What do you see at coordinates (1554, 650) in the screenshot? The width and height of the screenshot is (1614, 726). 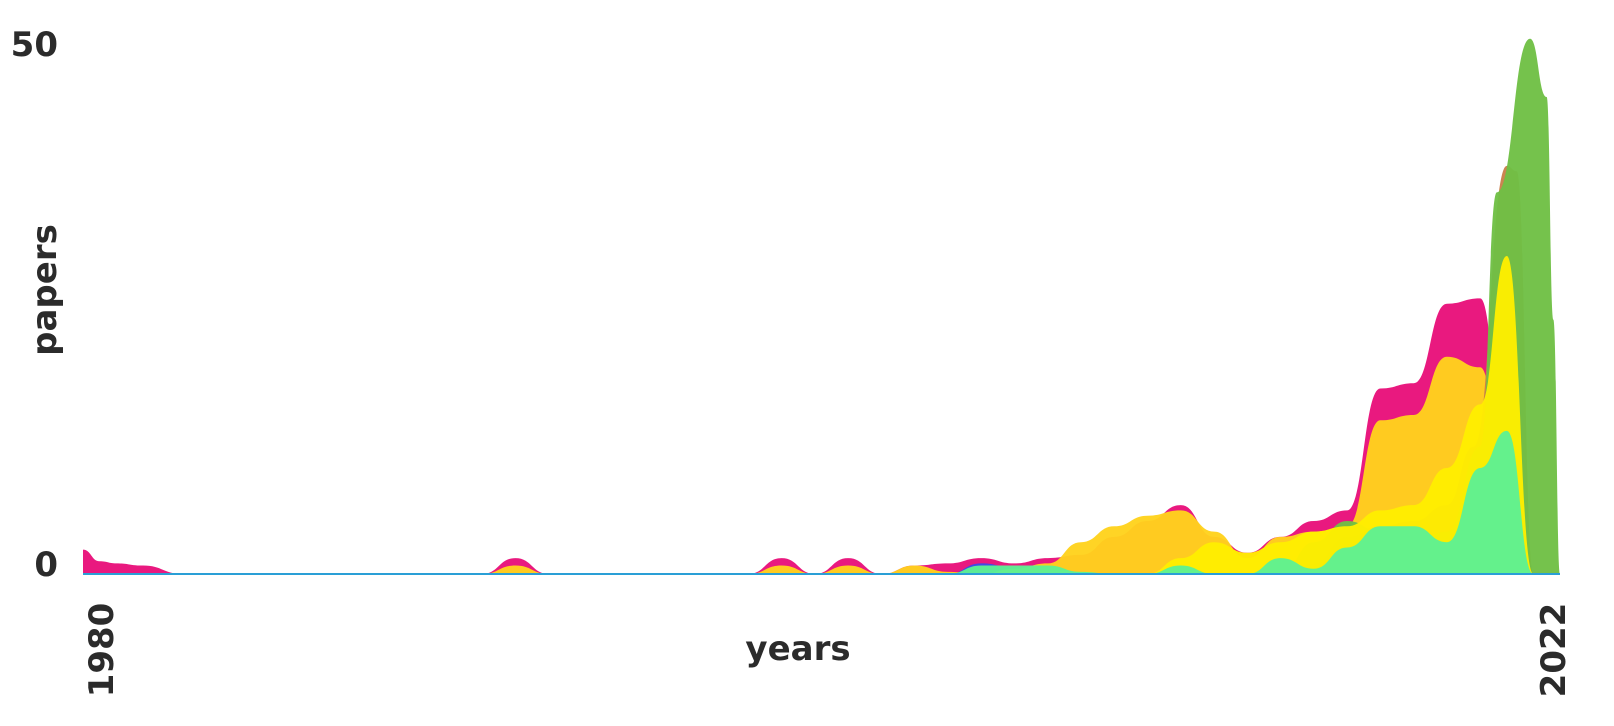 I see `x-tick-label-2022: 2022` at bounding box center [1554, 650].